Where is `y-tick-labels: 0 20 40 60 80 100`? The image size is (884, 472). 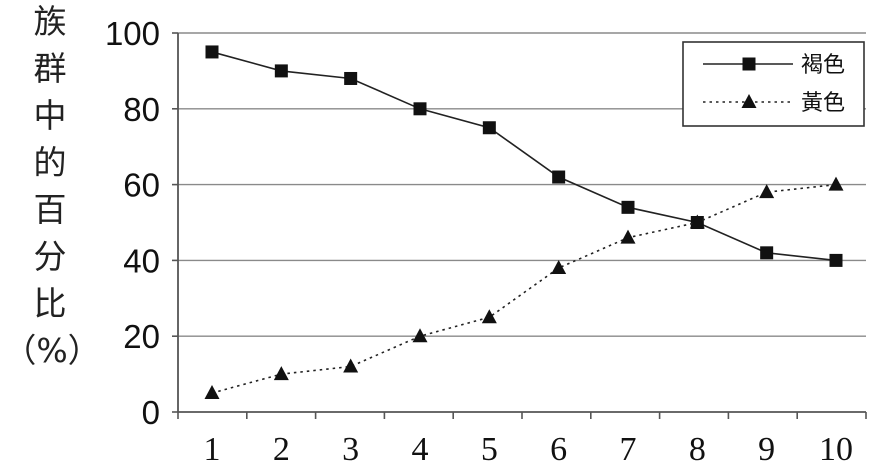 y-tick-labels: 0 20 40 60 80 100 is located at coordinates (132, 223).